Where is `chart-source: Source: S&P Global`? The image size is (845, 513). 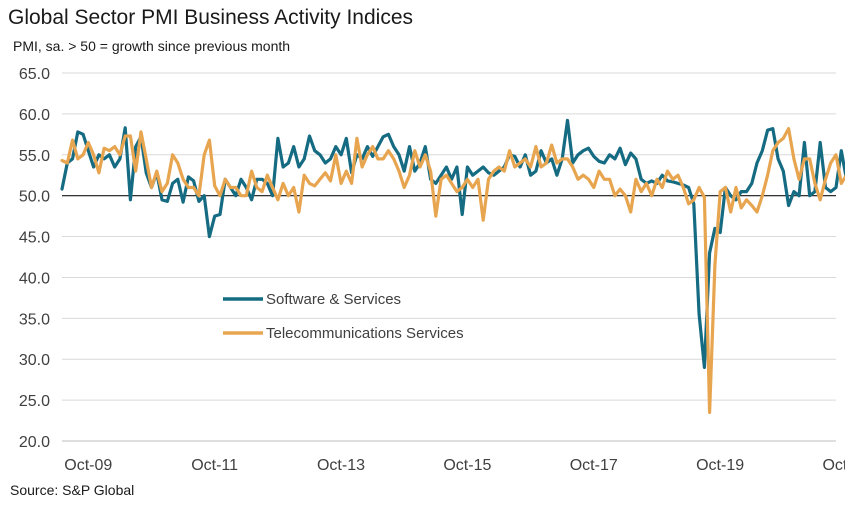
chart-source: Source: S&P Global is located at coordinates (72, 490).